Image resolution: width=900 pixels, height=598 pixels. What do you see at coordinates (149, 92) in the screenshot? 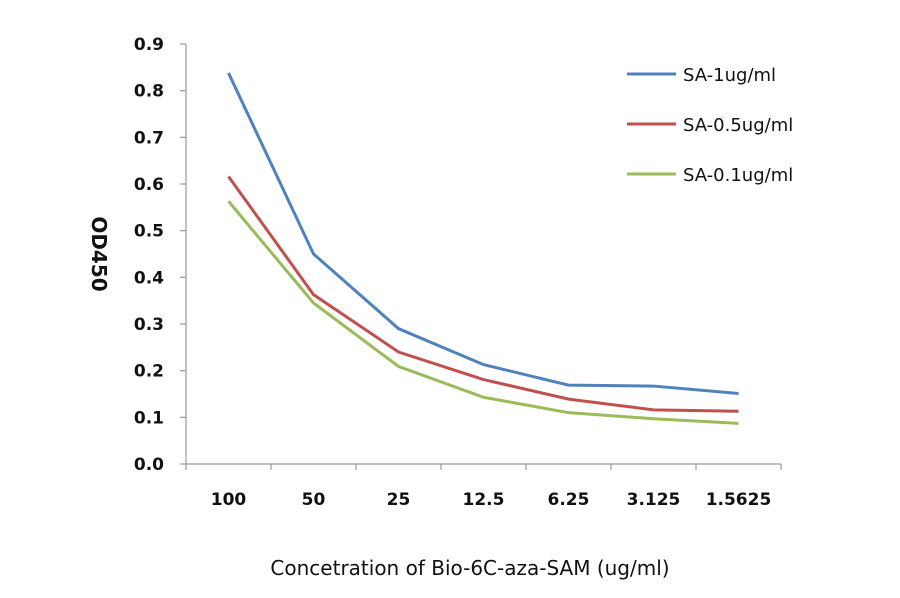
I see `y-tick-label: 0.8` at bounding box center [149, 92].